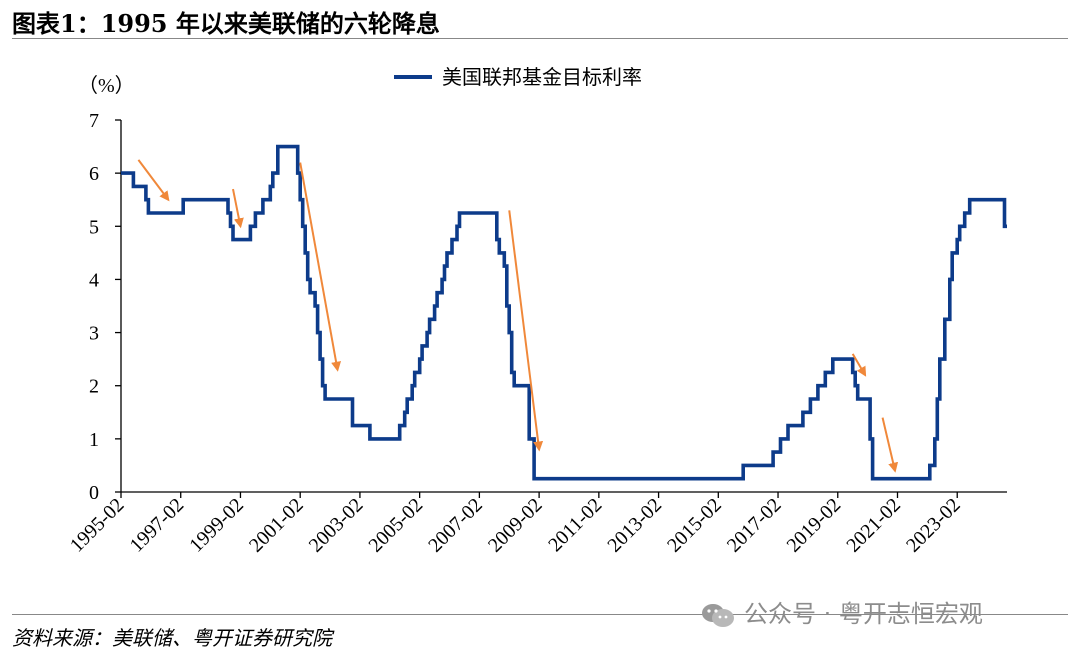  I want to click on y-tick-label: 0, so click(94, 493).